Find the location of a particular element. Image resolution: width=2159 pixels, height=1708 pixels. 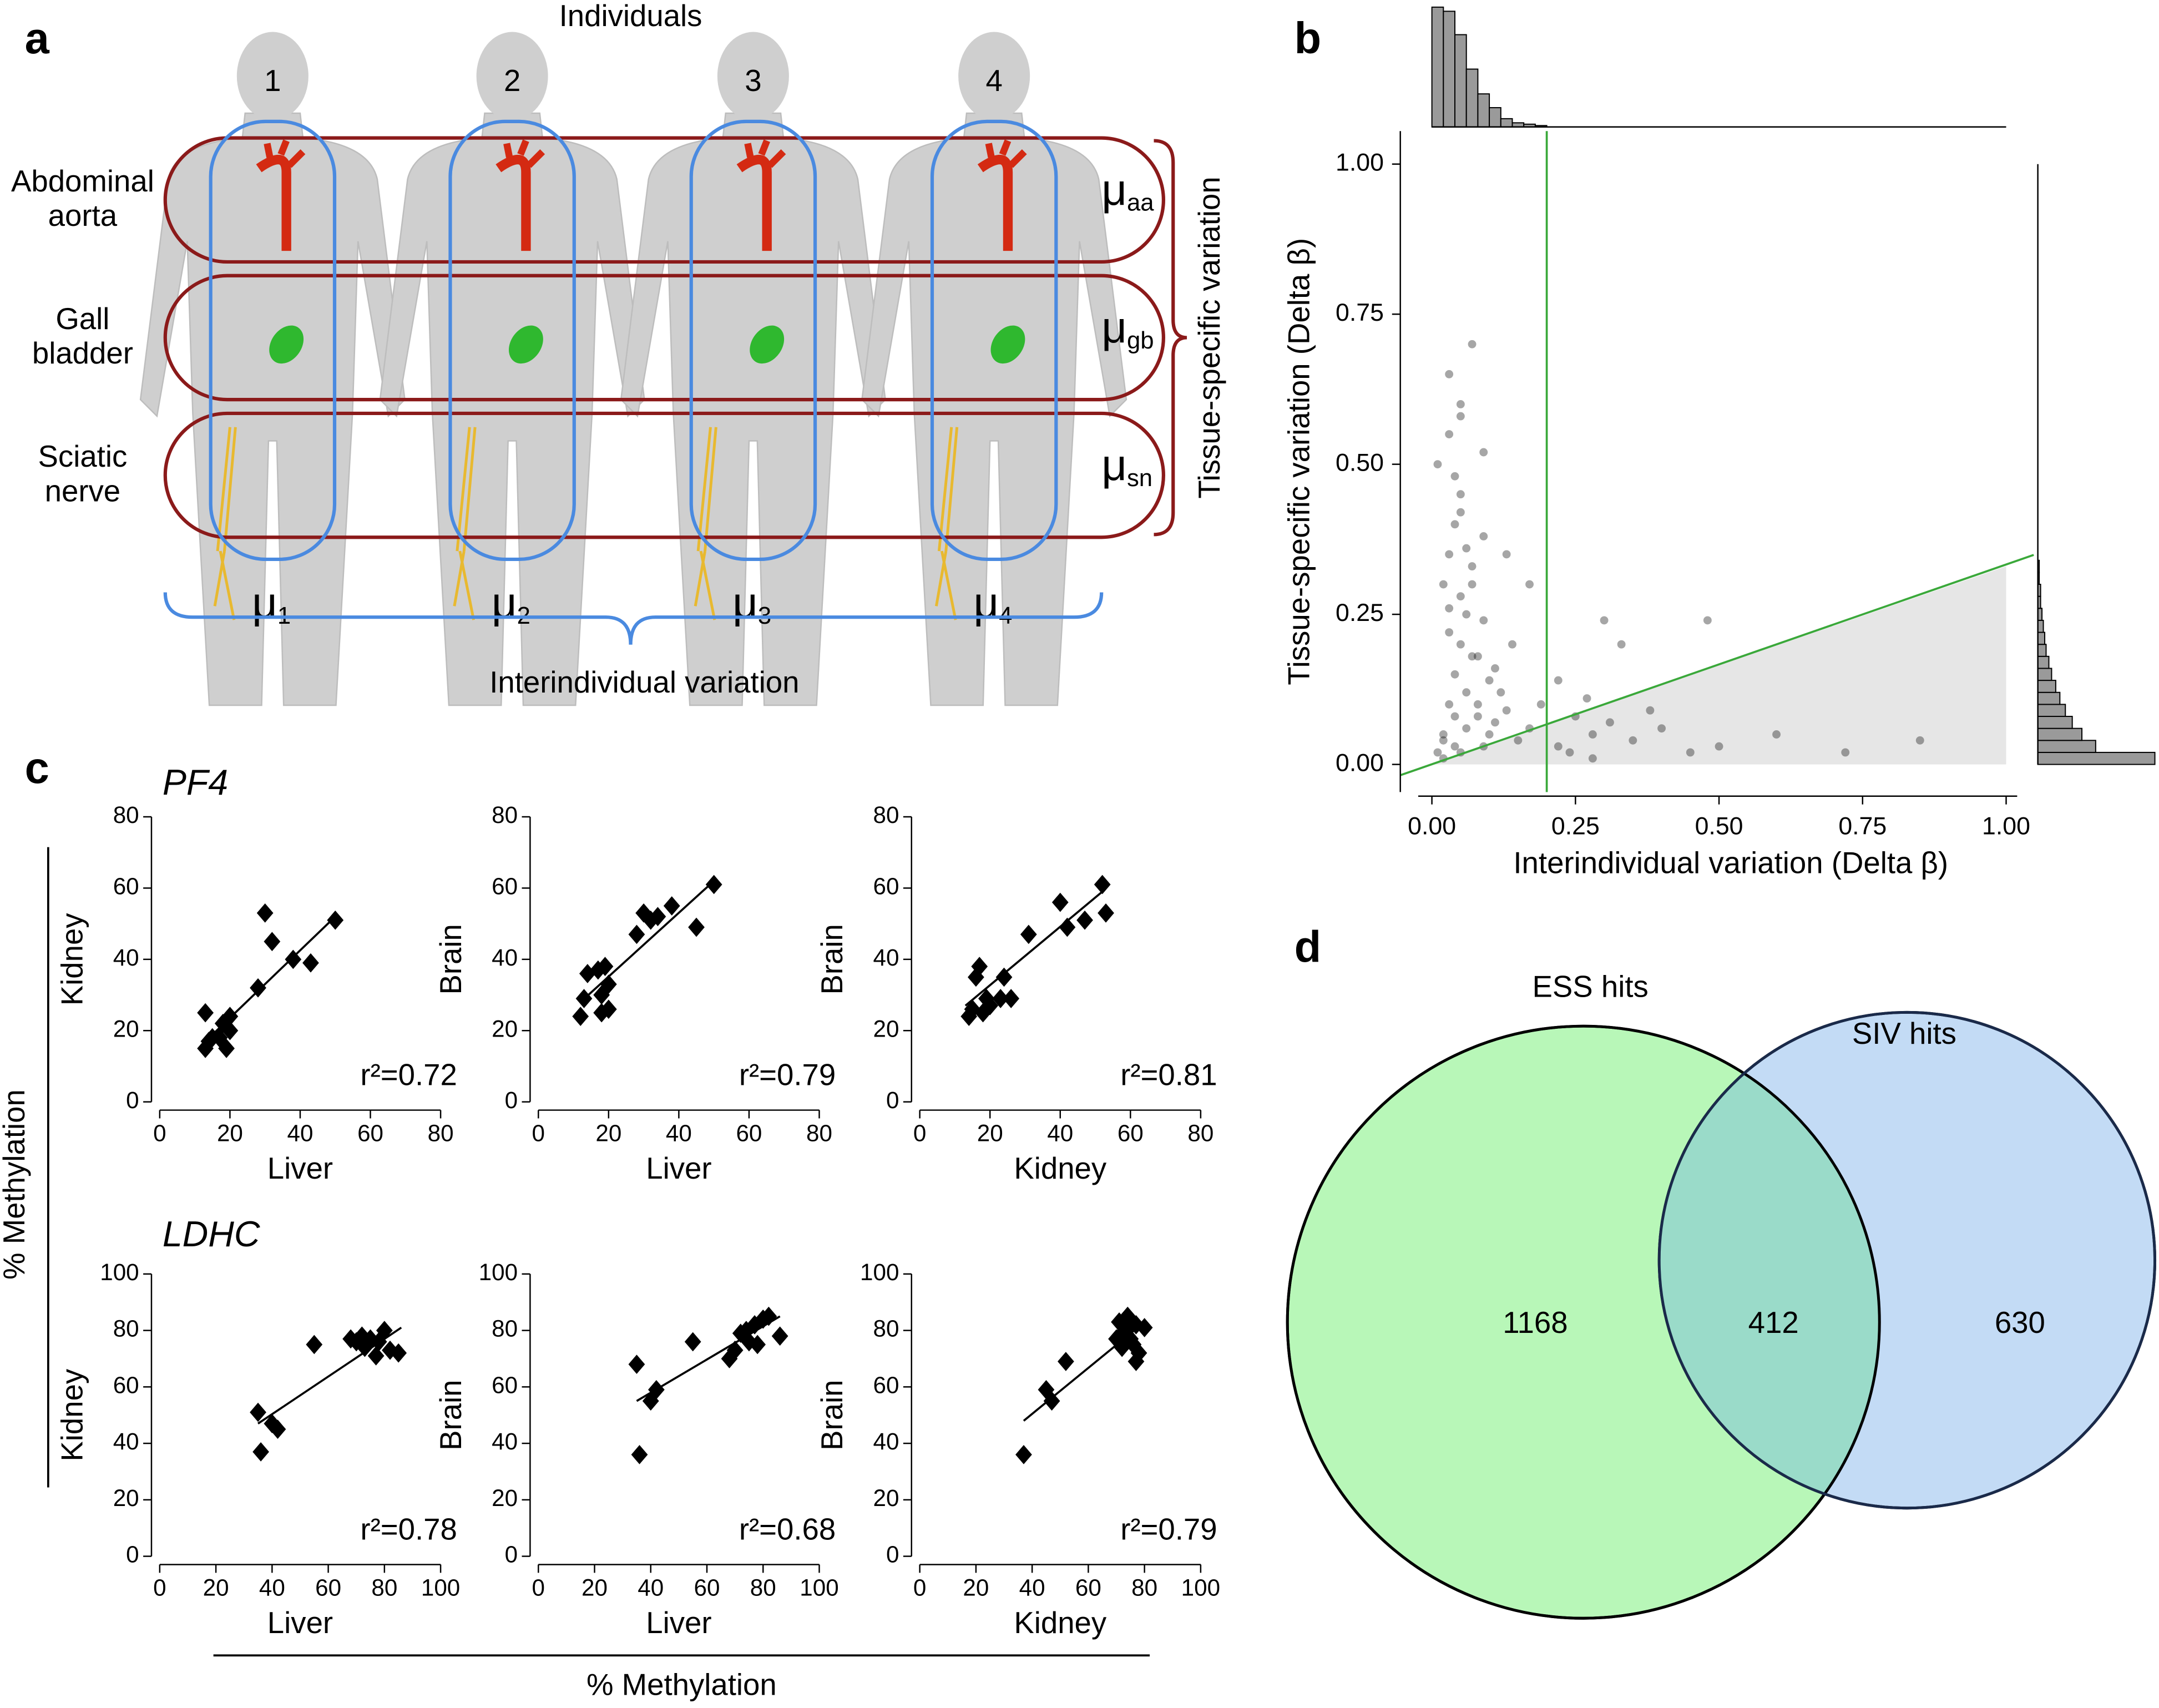

panel-label: b is located at coordinates (1308, 38).